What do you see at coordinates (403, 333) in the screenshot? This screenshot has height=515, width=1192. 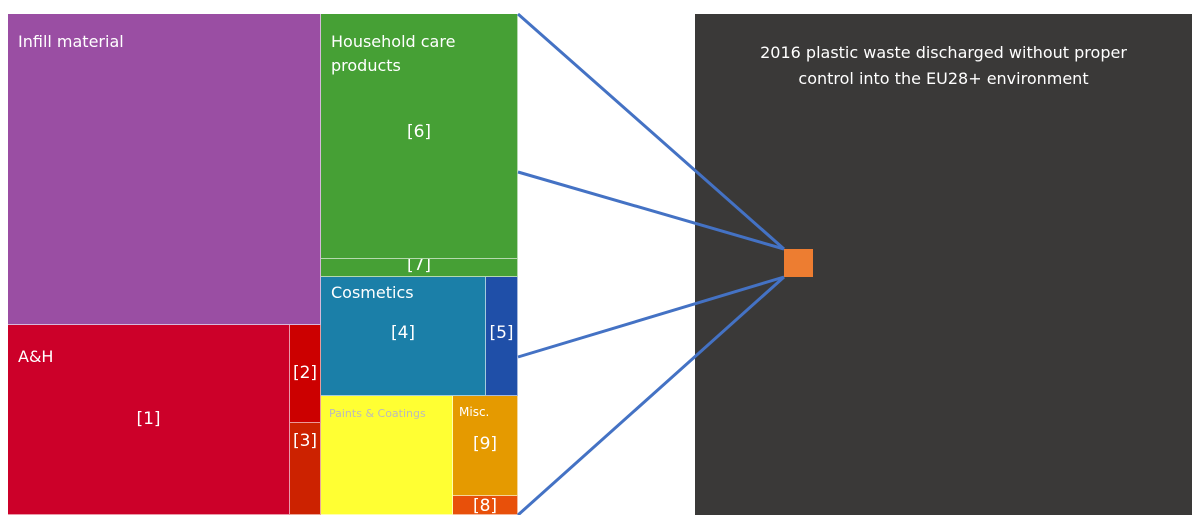 I see `node-tag: [4]` at bounding box center [403, 333].